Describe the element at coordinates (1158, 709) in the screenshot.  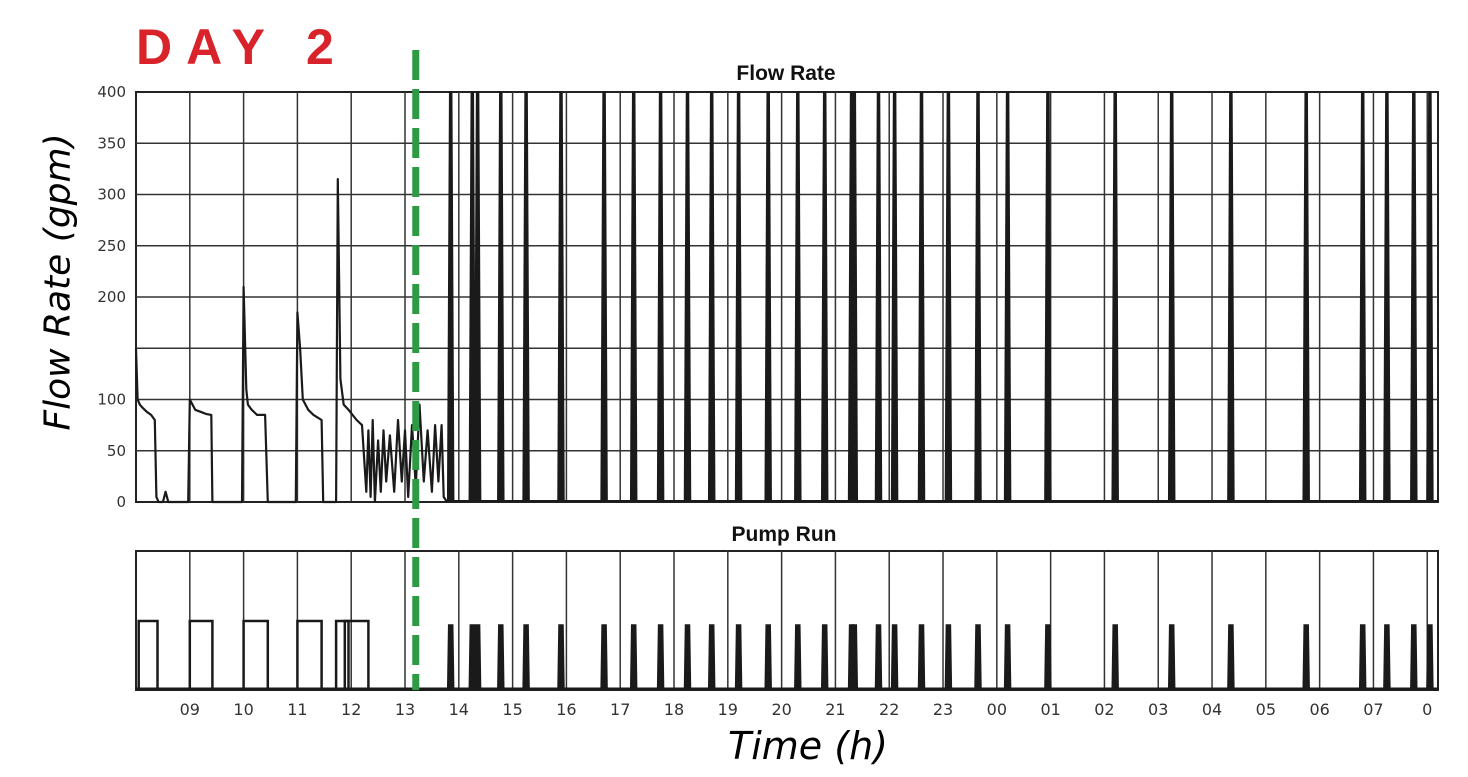
I see `x-tick-label: 03` at that location.